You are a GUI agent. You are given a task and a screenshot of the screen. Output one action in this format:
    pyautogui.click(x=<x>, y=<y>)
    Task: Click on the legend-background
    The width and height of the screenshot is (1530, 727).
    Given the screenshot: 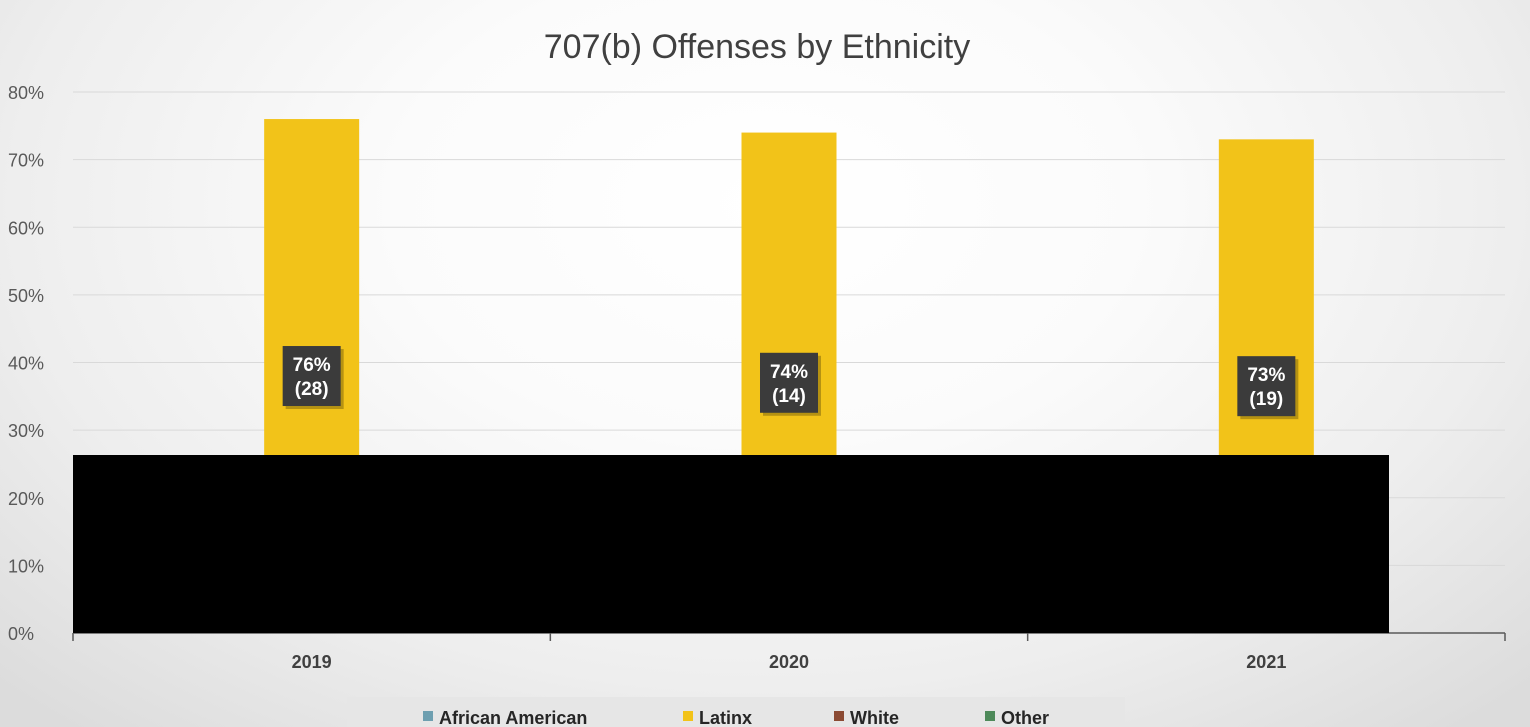 What is the action you would take?
    pyautogui.click(x=736, y=712)
    